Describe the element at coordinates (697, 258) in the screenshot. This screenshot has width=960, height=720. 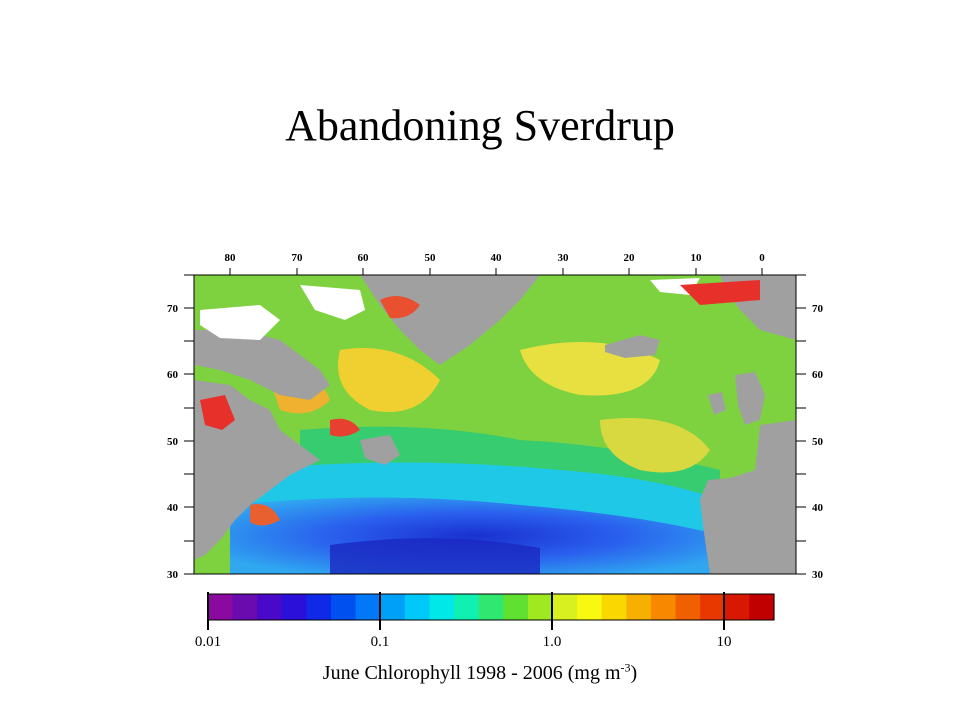
I see `lon-label: 10` at that location.